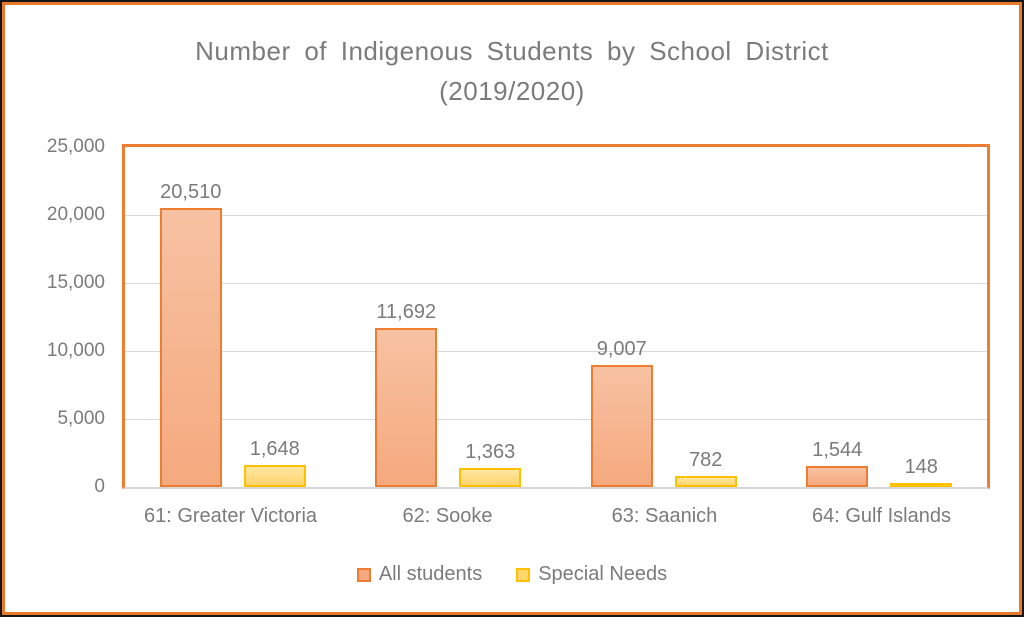  What do you see at coordinates (75, 146) in the screenshot?
I see `y-axis-tick-label: 25,000` at bounding box center [75, 146].